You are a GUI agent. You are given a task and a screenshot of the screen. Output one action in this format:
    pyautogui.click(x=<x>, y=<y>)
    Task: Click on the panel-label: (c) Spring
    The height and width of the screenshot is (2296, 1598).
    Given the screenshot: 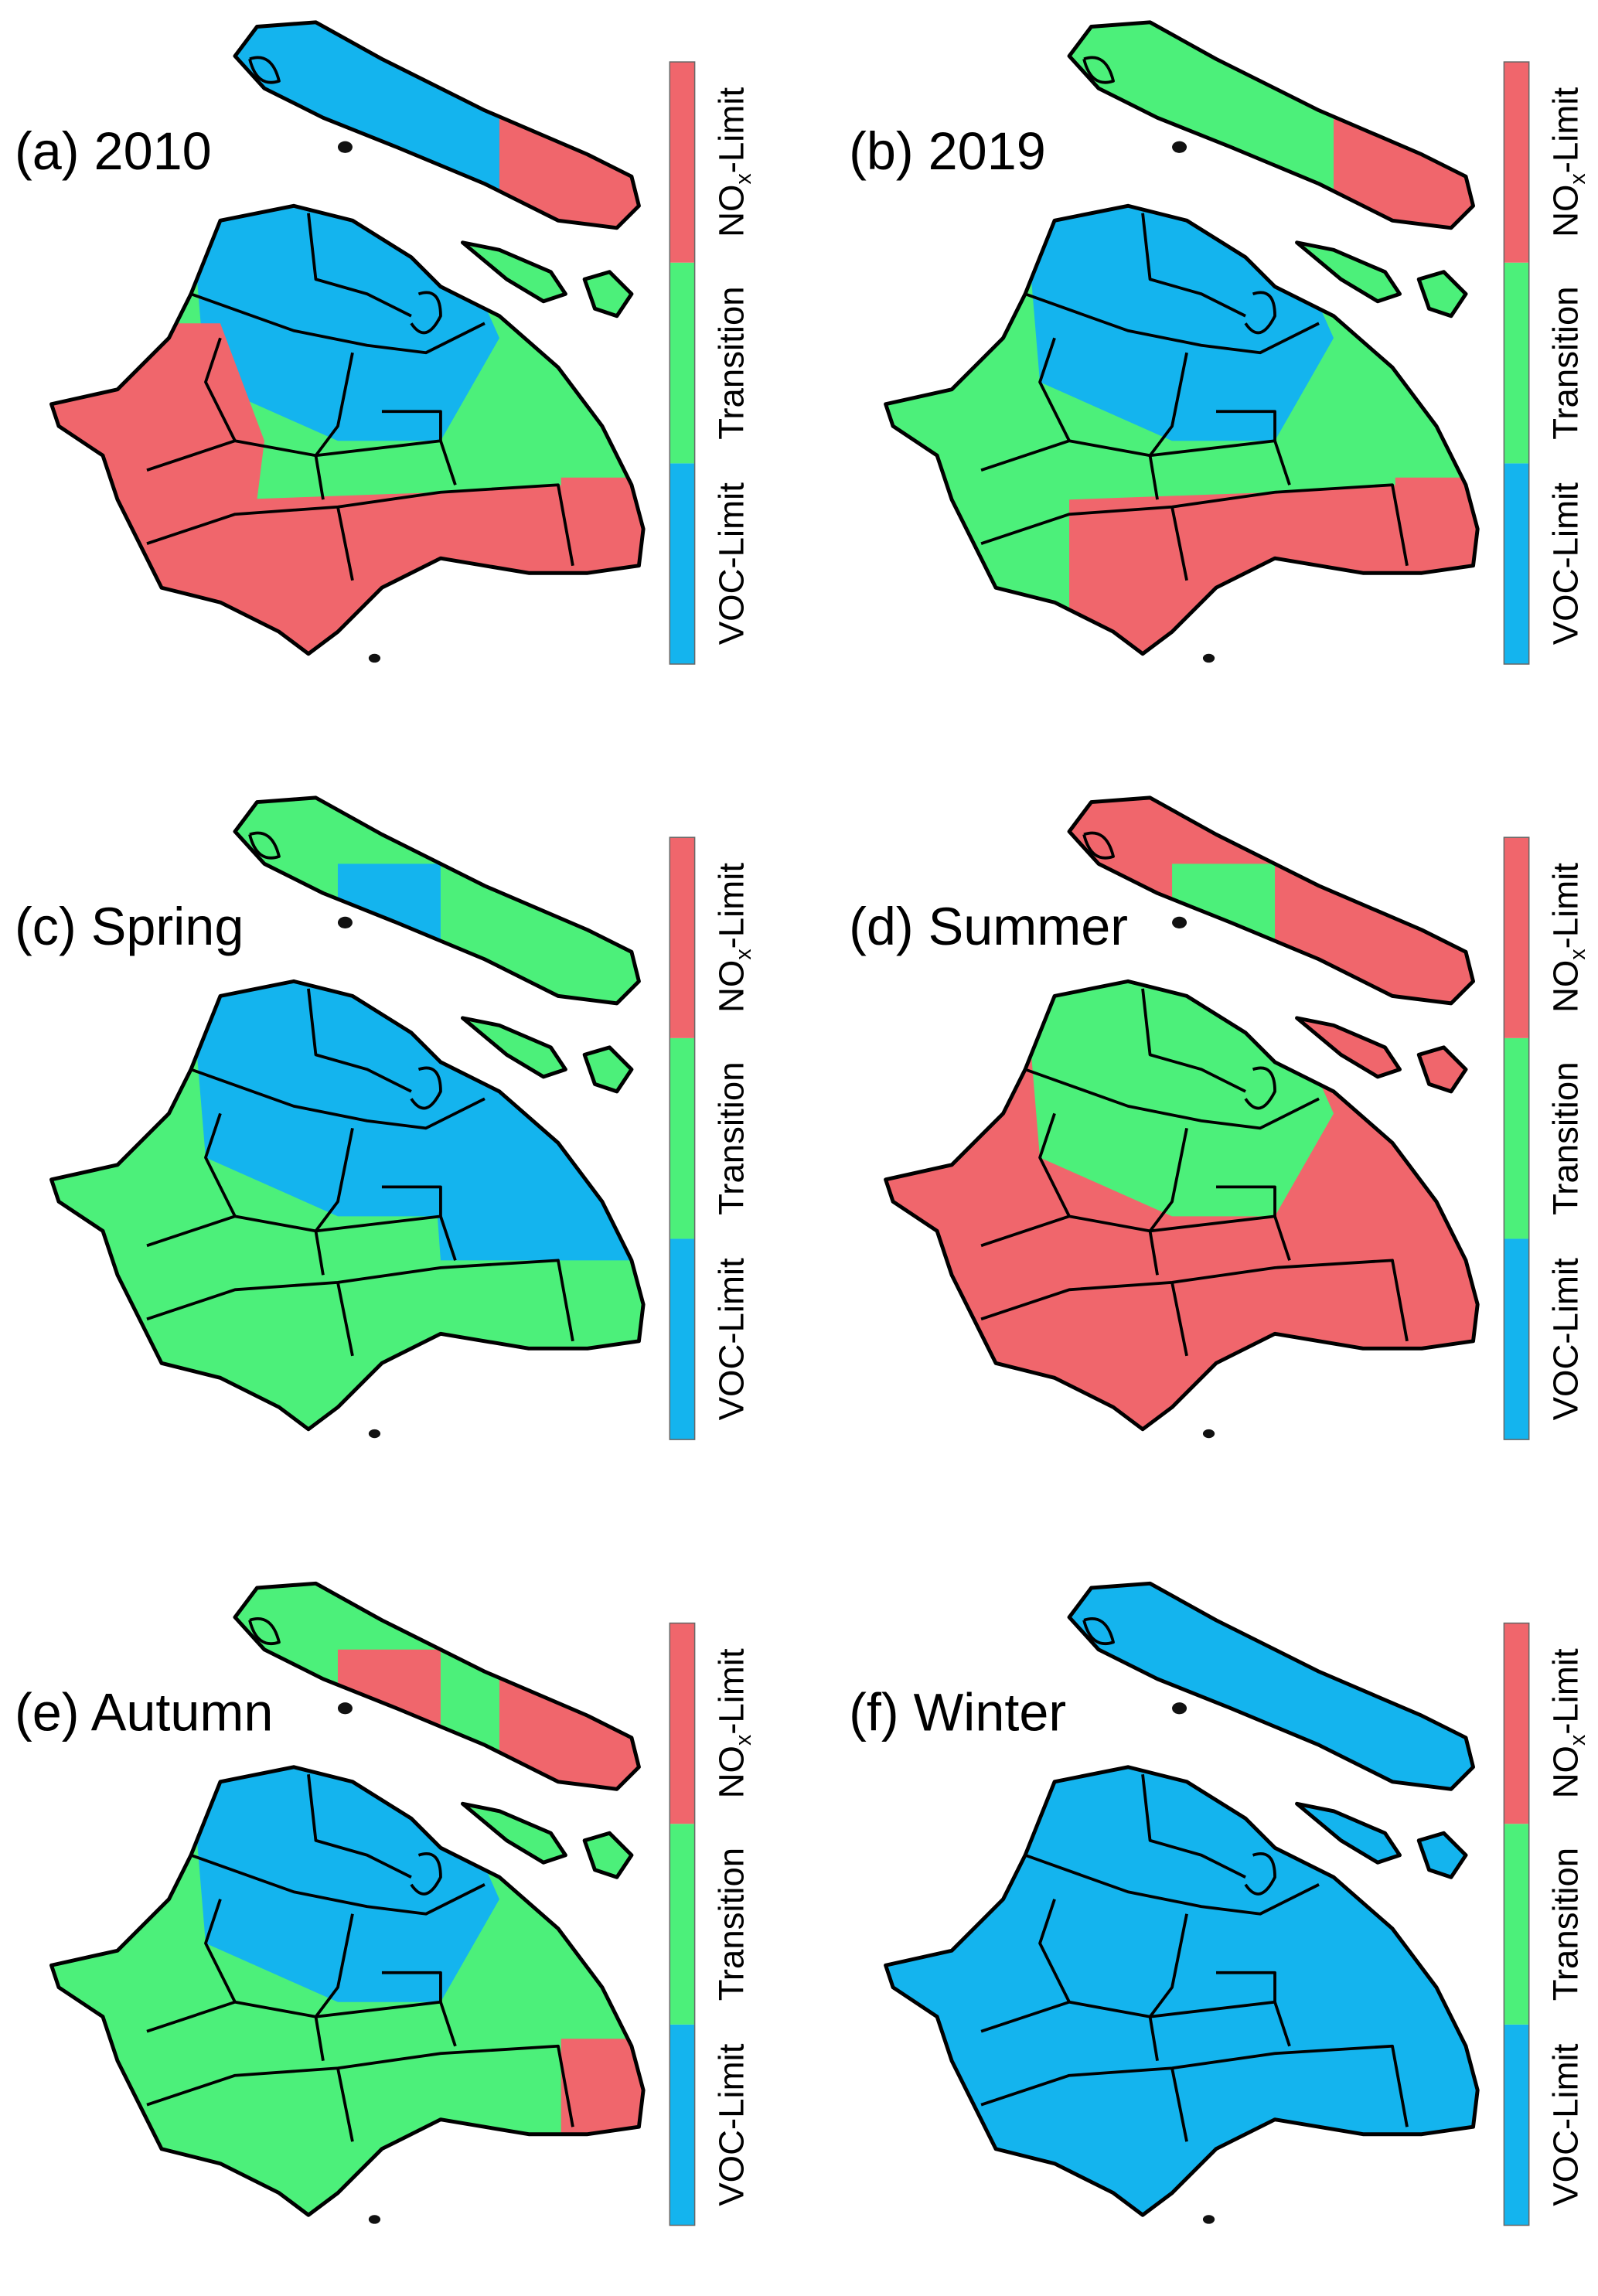 What is the action you would take?
    pyautogui.click(x=129, y=927)
    